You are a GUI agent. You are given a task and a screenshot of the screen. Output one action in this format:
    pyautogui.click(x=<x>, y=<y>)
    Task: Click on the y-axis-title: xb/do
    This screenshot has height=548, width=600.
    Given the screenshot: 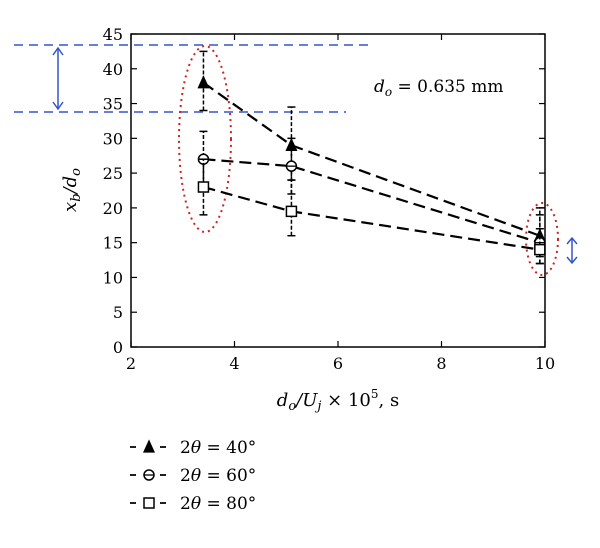 What is the action you would take?
    pyautogui.click(x=72, y=190)
    